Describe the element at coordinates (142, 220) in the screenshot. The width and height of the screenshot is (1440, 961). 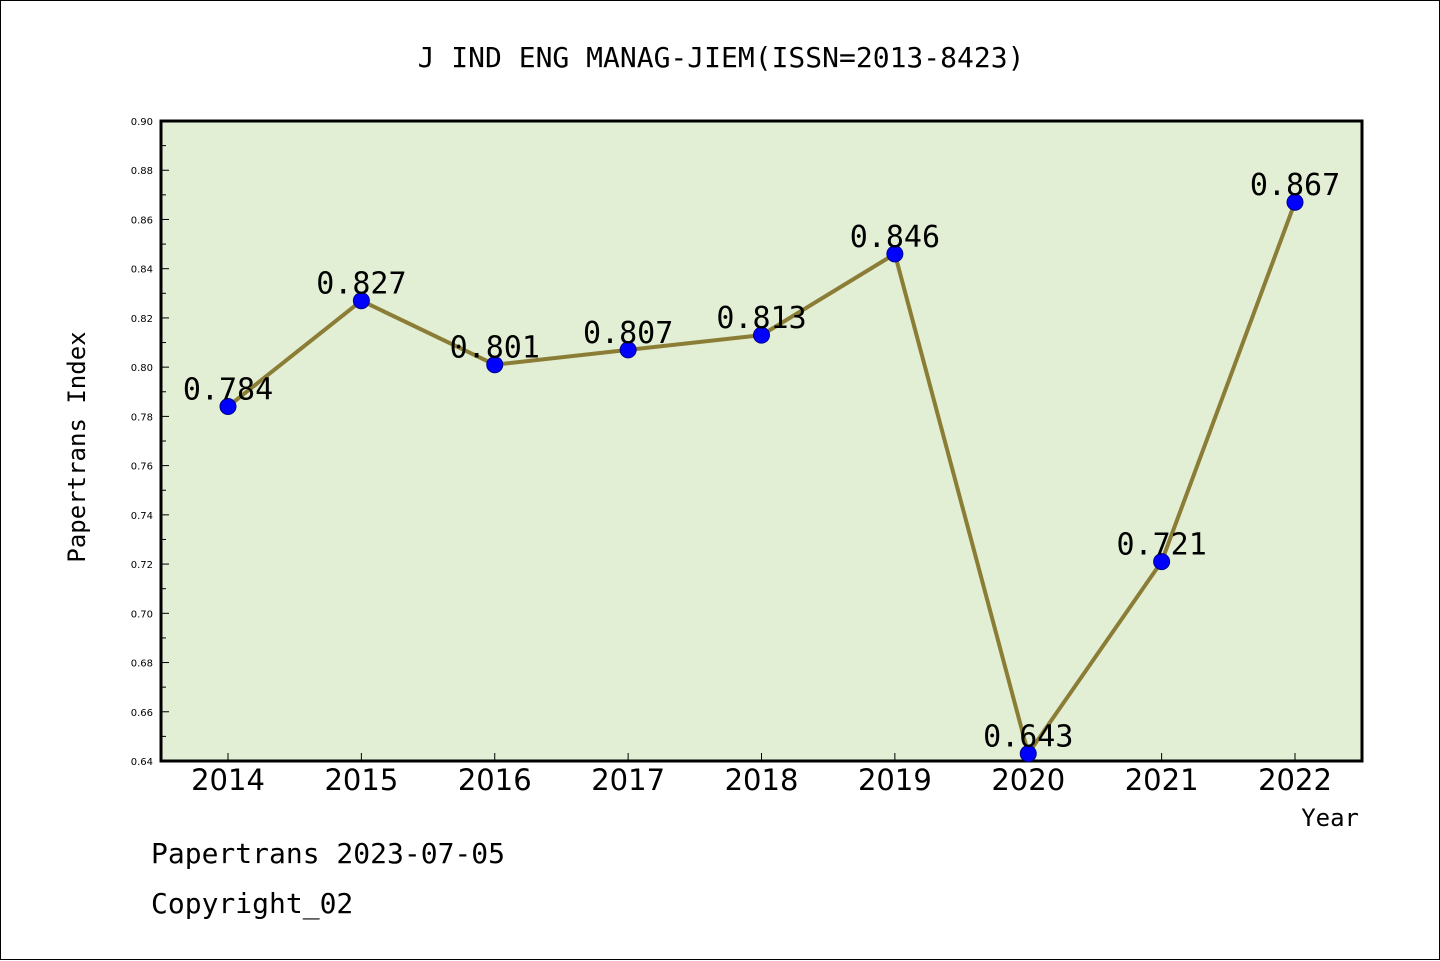
I see `y-tick-label: 0.86` at that location.